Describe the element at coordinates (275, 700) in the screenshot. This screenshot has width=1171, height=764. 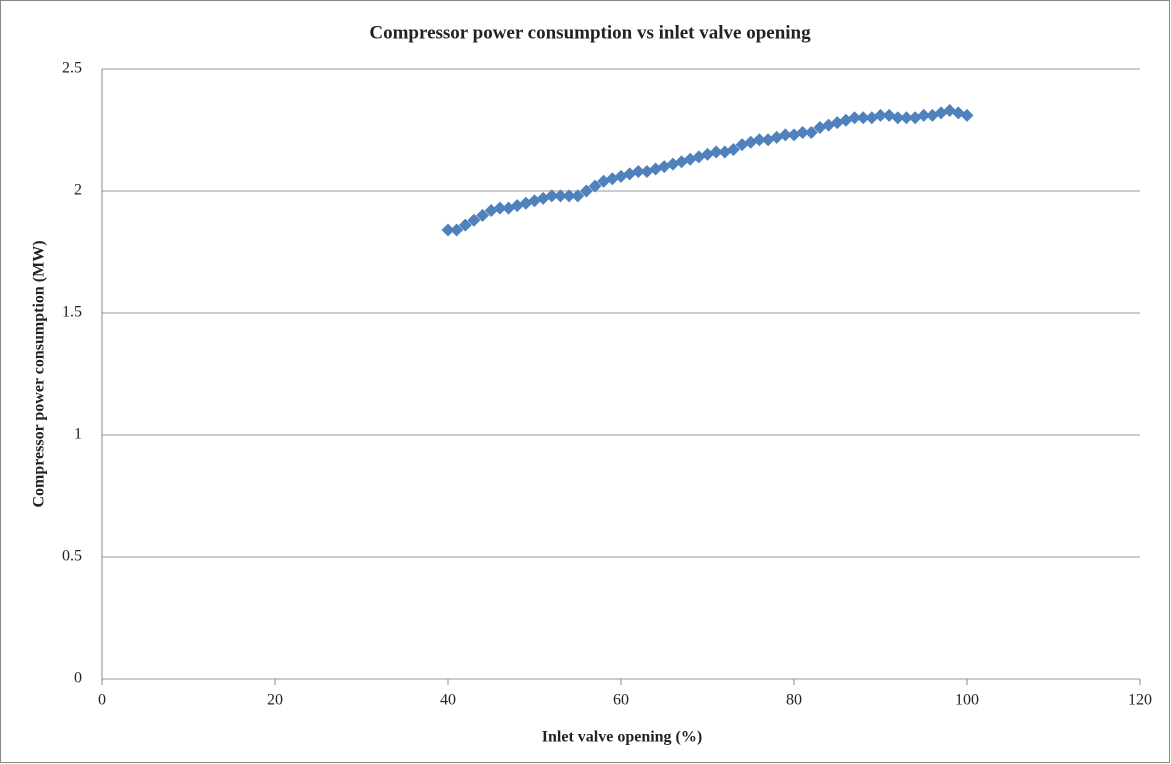
I see `x-tick-label: 20` at that location.